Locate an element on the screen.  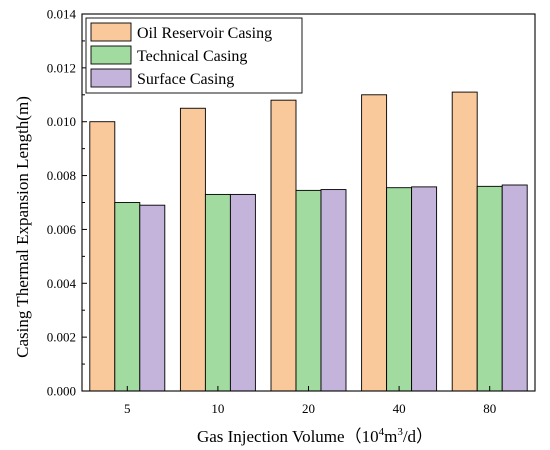
x-axis-title-sup2: 3 is located at coordinates (400, 432).